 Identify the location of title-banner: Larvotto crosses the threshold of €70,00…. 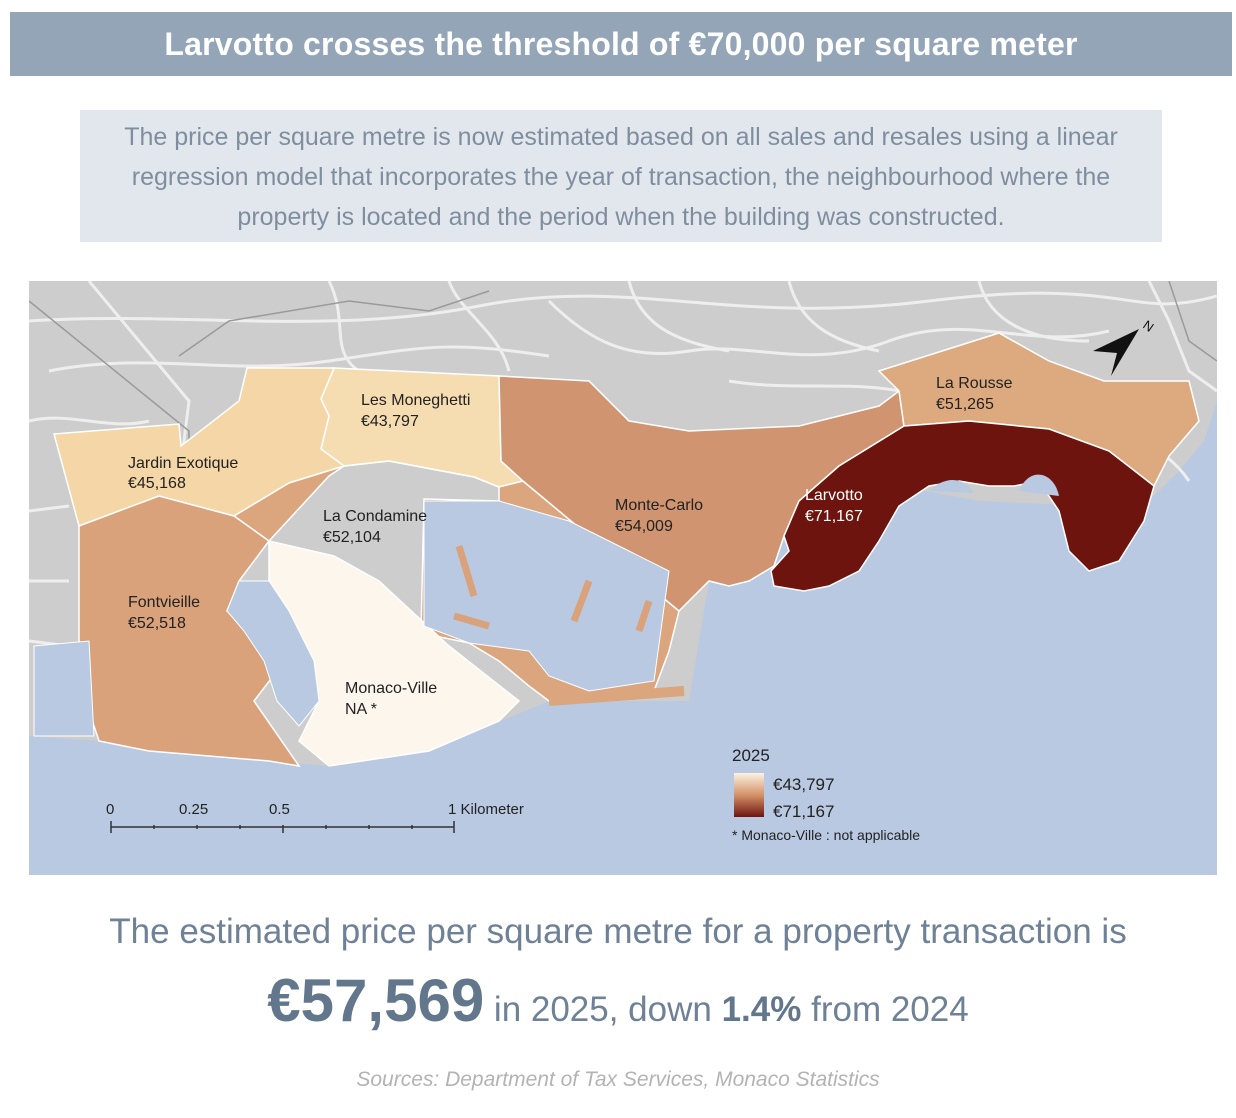
(621, 44).